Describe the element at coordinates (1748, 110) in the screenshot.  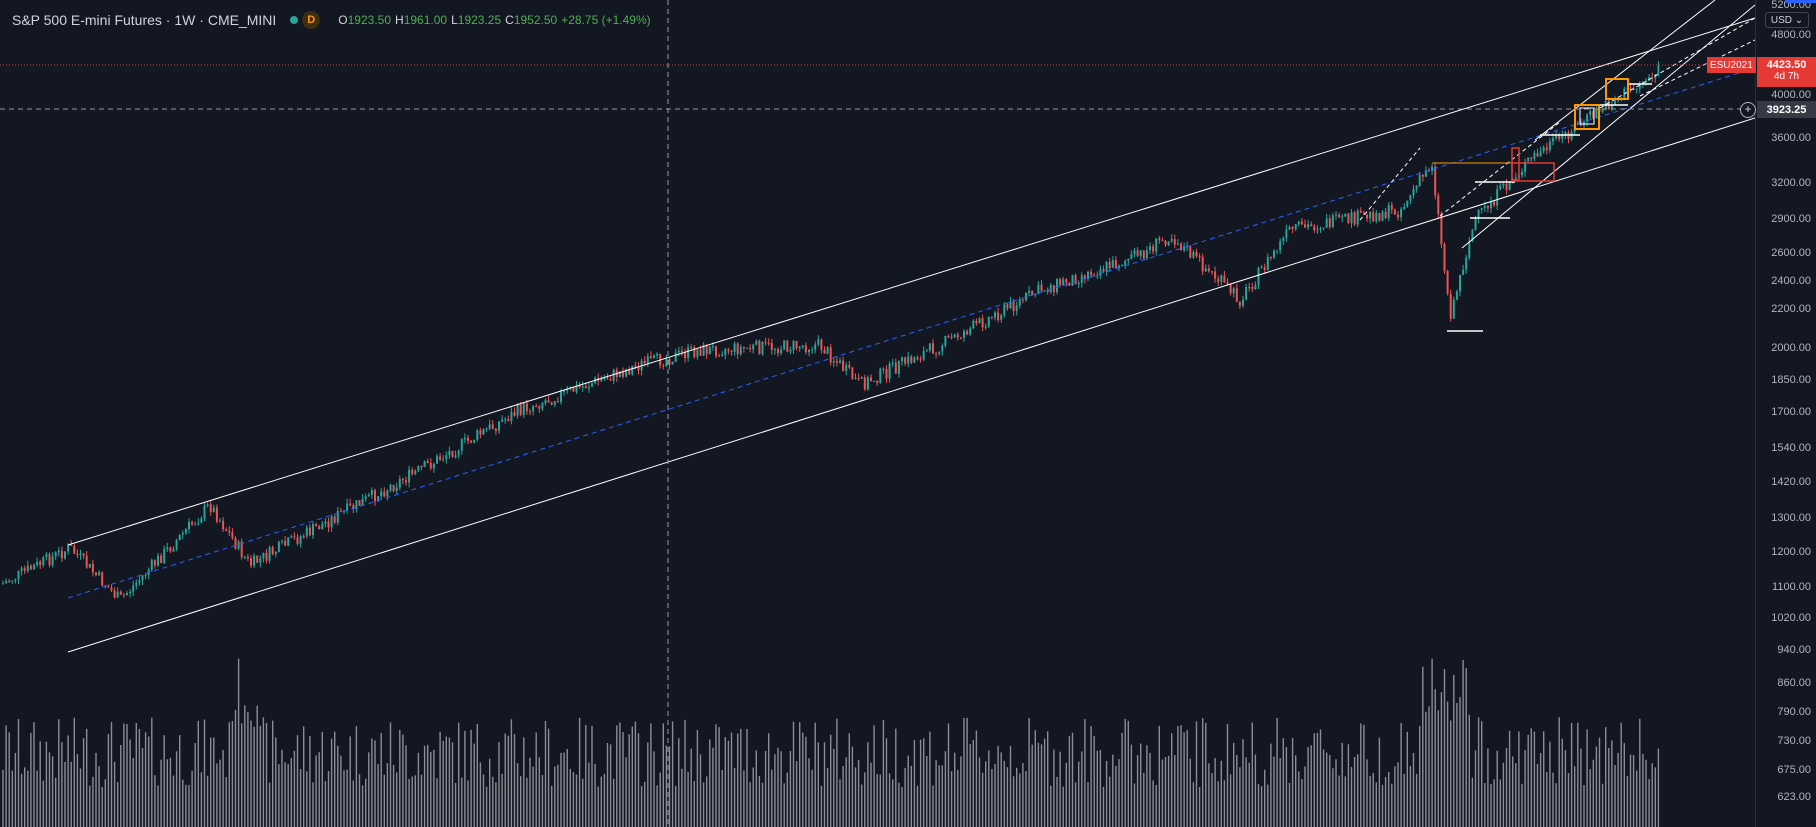
I see `plus-circle-icon: +` at that location.